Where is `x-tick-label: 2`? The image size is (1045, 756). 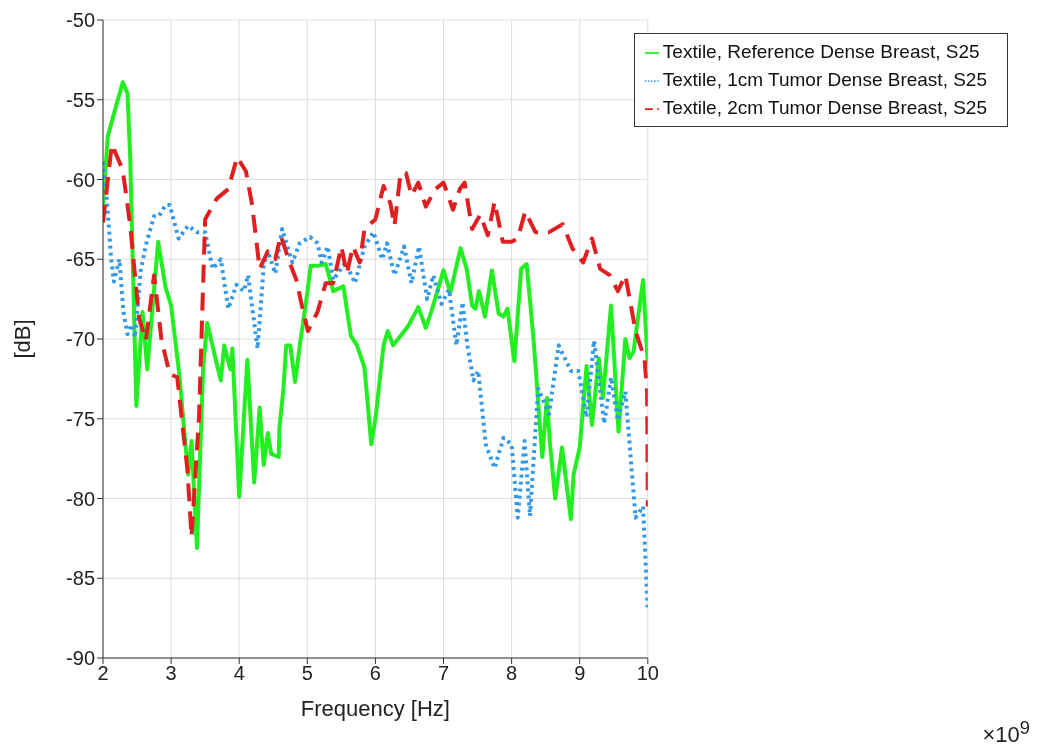 x-tick-label: 2 is located at coordinates (103, 673).